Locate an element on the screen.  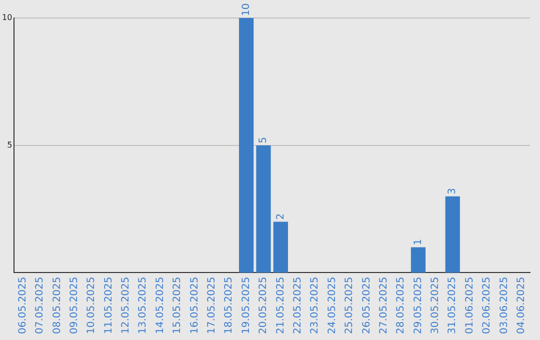
x-tick-label: 30.05.2025 is located at coordinates (436, 305).